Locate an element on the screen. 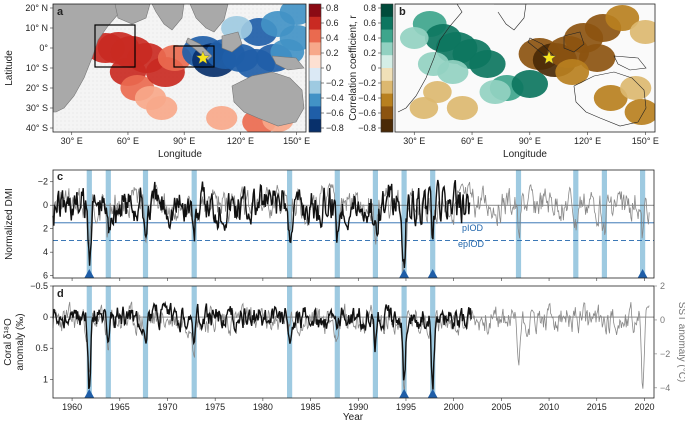 The image size is (685, 425). colorbar-b-tick: 0.4 is located at coordinates (369, 38).